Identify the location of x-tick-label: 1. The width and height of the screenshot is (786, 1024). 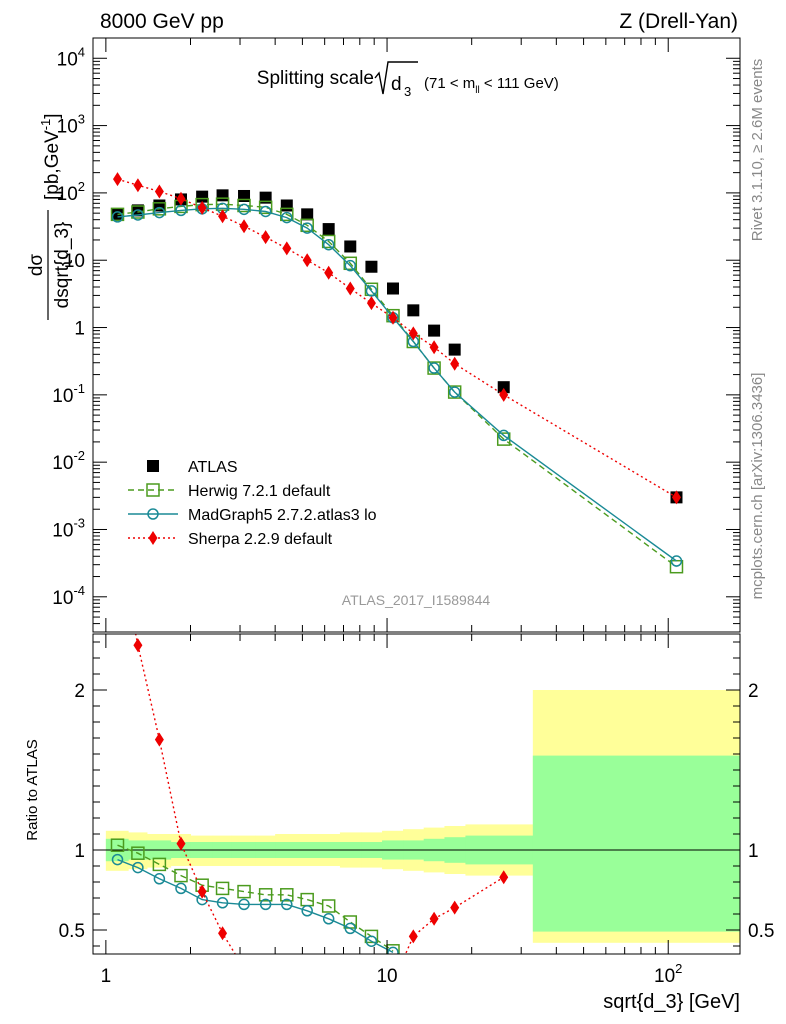
(106, 976).